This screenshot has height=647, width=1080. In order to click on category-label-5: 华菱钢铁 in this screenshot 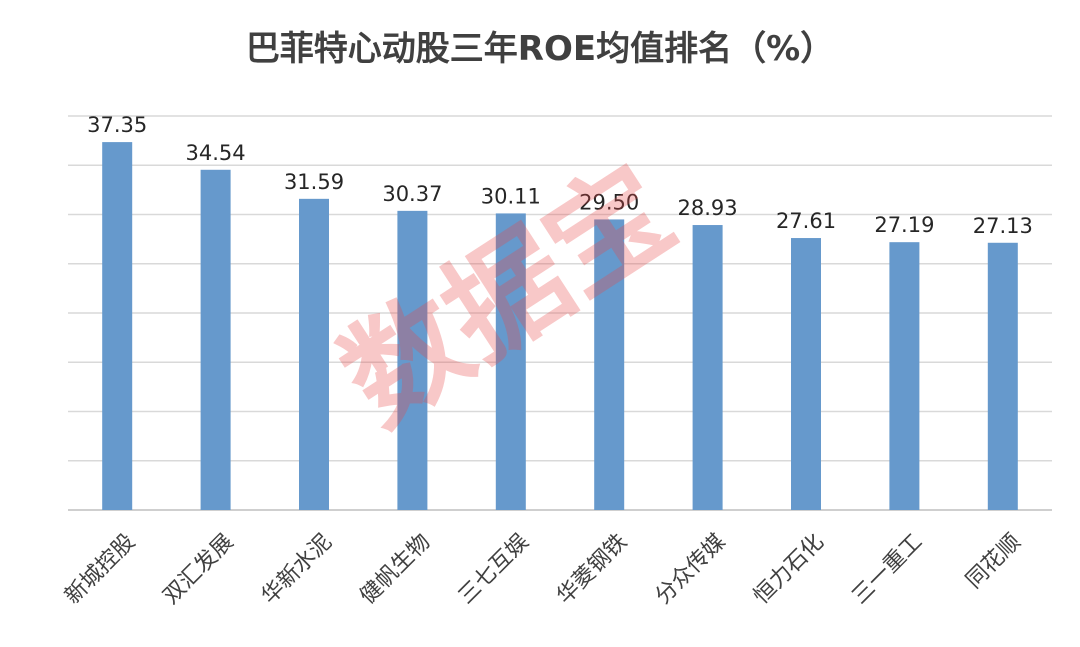, I will do `click(592, 569)`.